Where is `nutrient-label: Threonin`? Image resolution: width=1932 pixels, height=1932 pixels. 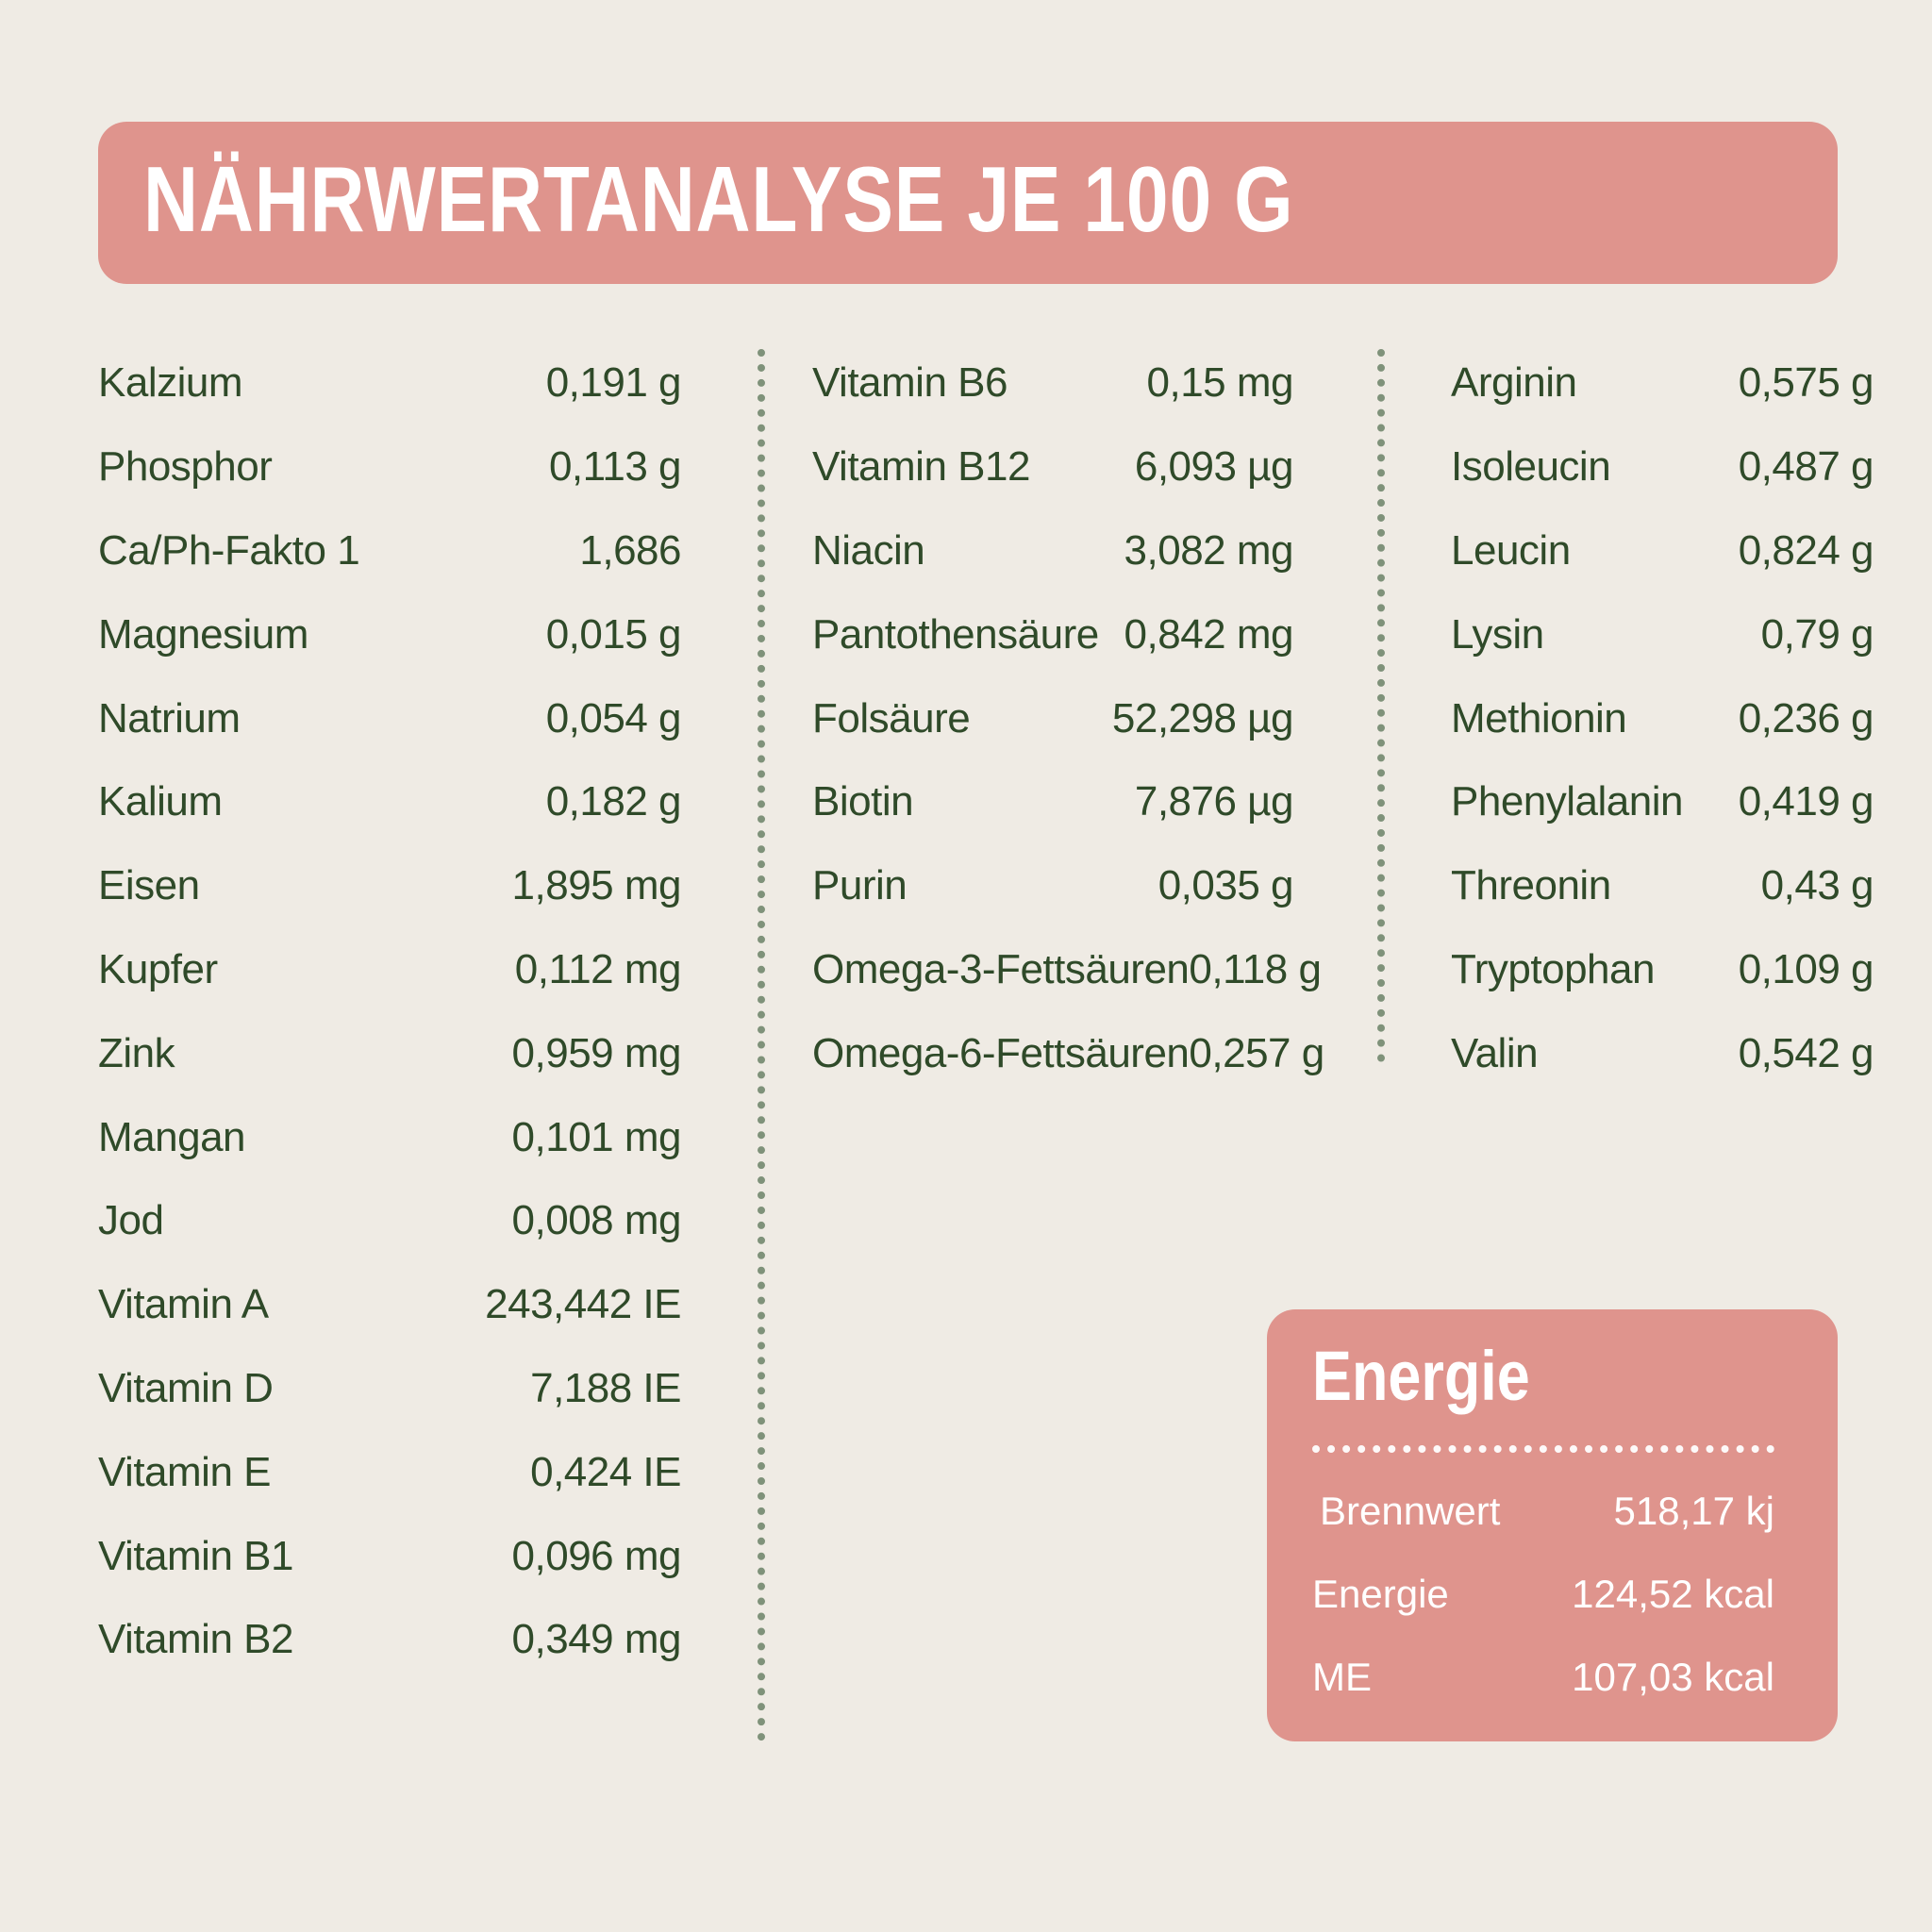 nutrient-label: Threonin is located at coordinates (1531, 886).